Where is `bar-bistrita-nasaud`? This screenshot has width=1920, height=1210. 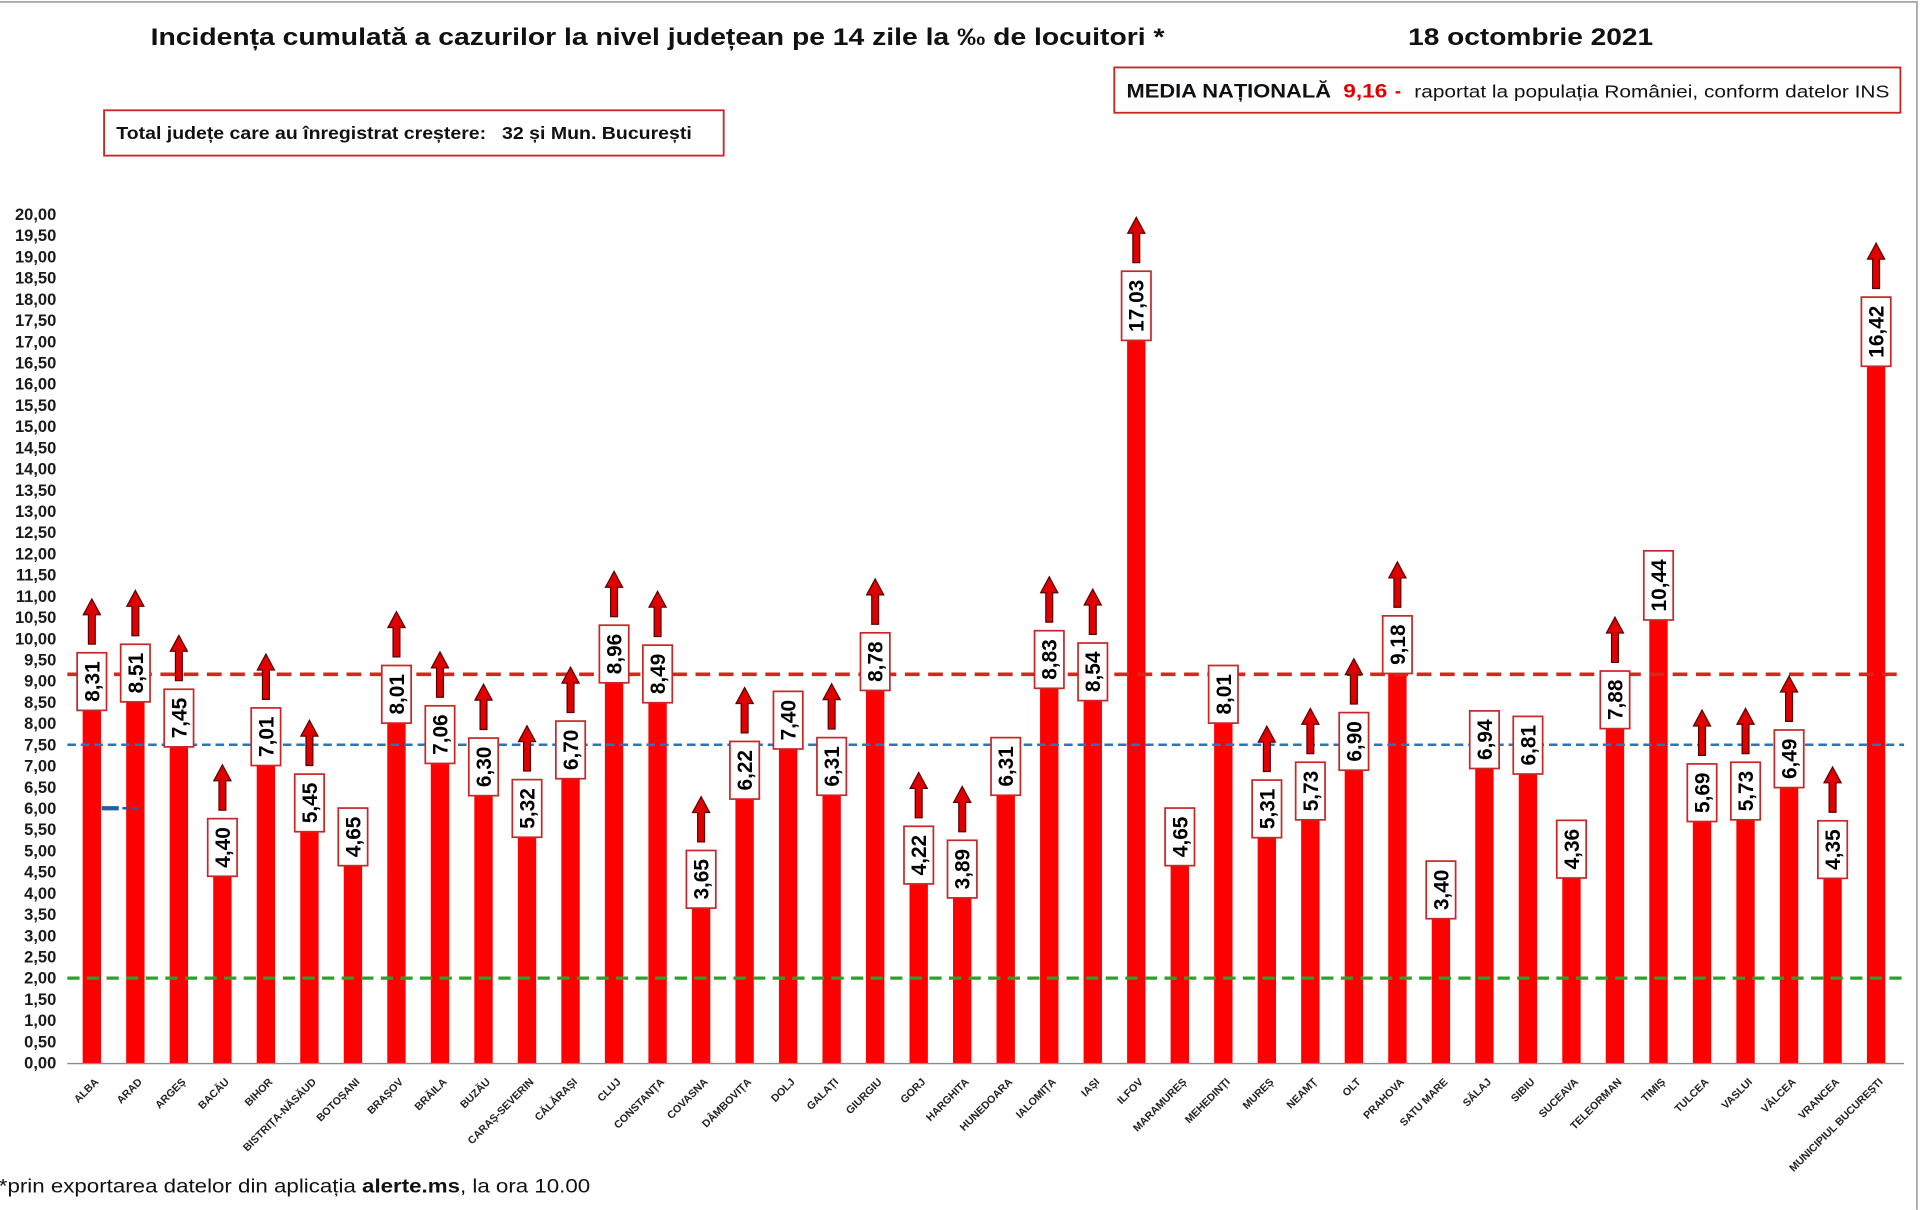
bar-bistrita-nasaud is located at coordinates (309, 947).